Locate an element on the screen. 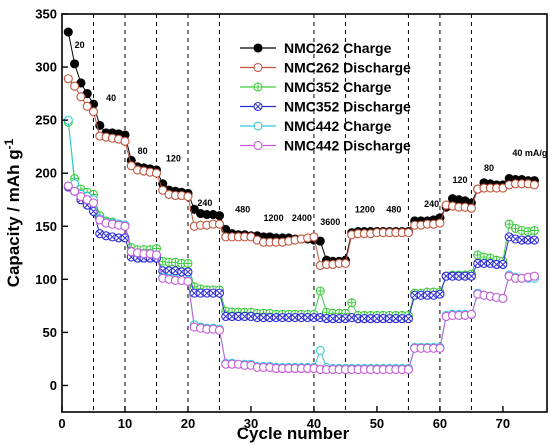 This screenshot has height=446, width=550. x-tick-label: 50 is located at coordinates (377, 423).